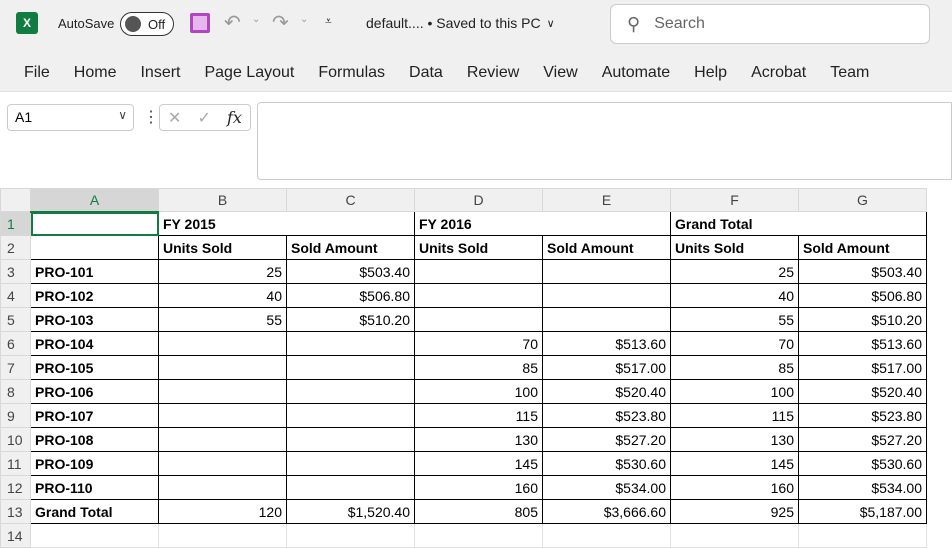  What do you see at coordinates (222, 511) in the screenshot?
I see `cell-B13: 120` at bounding box center [222, 511].